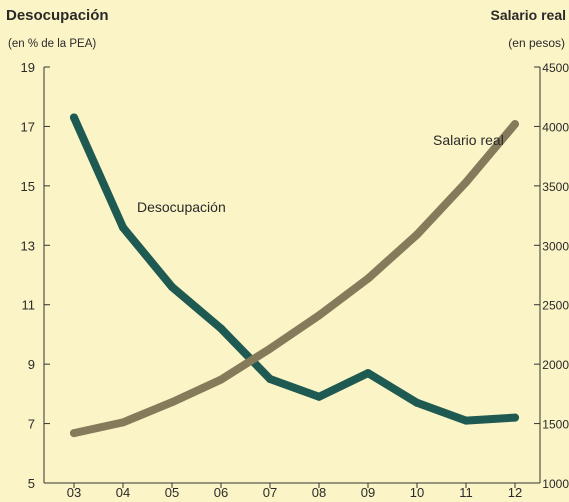  Describe the element at coordinates (31, 424) in the screenshot. I see `left-tick-label: 7` at that location.